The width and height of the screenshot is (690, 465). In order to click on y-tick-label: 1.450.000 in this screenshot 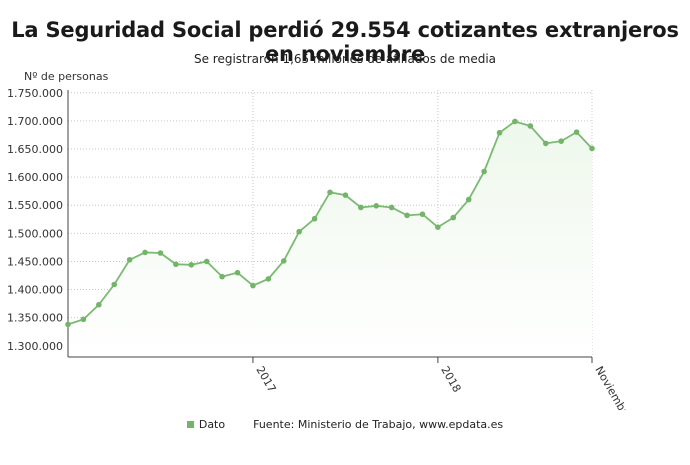, I will do `click(35, 261)`.